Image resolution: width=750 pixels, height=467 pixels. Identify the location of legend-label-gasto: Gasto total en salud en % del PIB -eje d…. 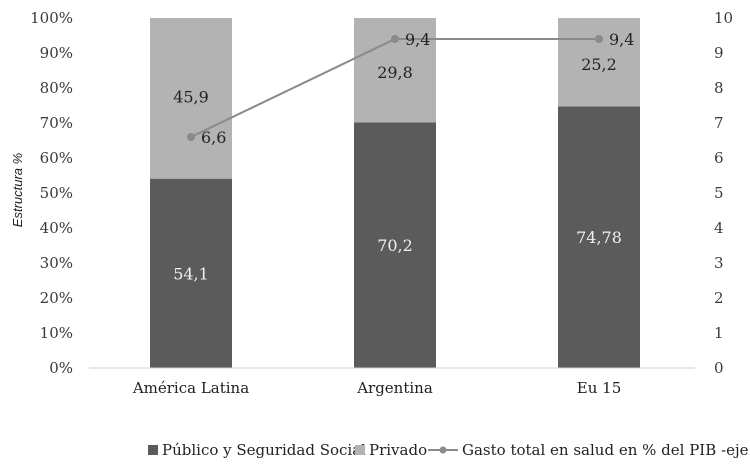
(606, 450).